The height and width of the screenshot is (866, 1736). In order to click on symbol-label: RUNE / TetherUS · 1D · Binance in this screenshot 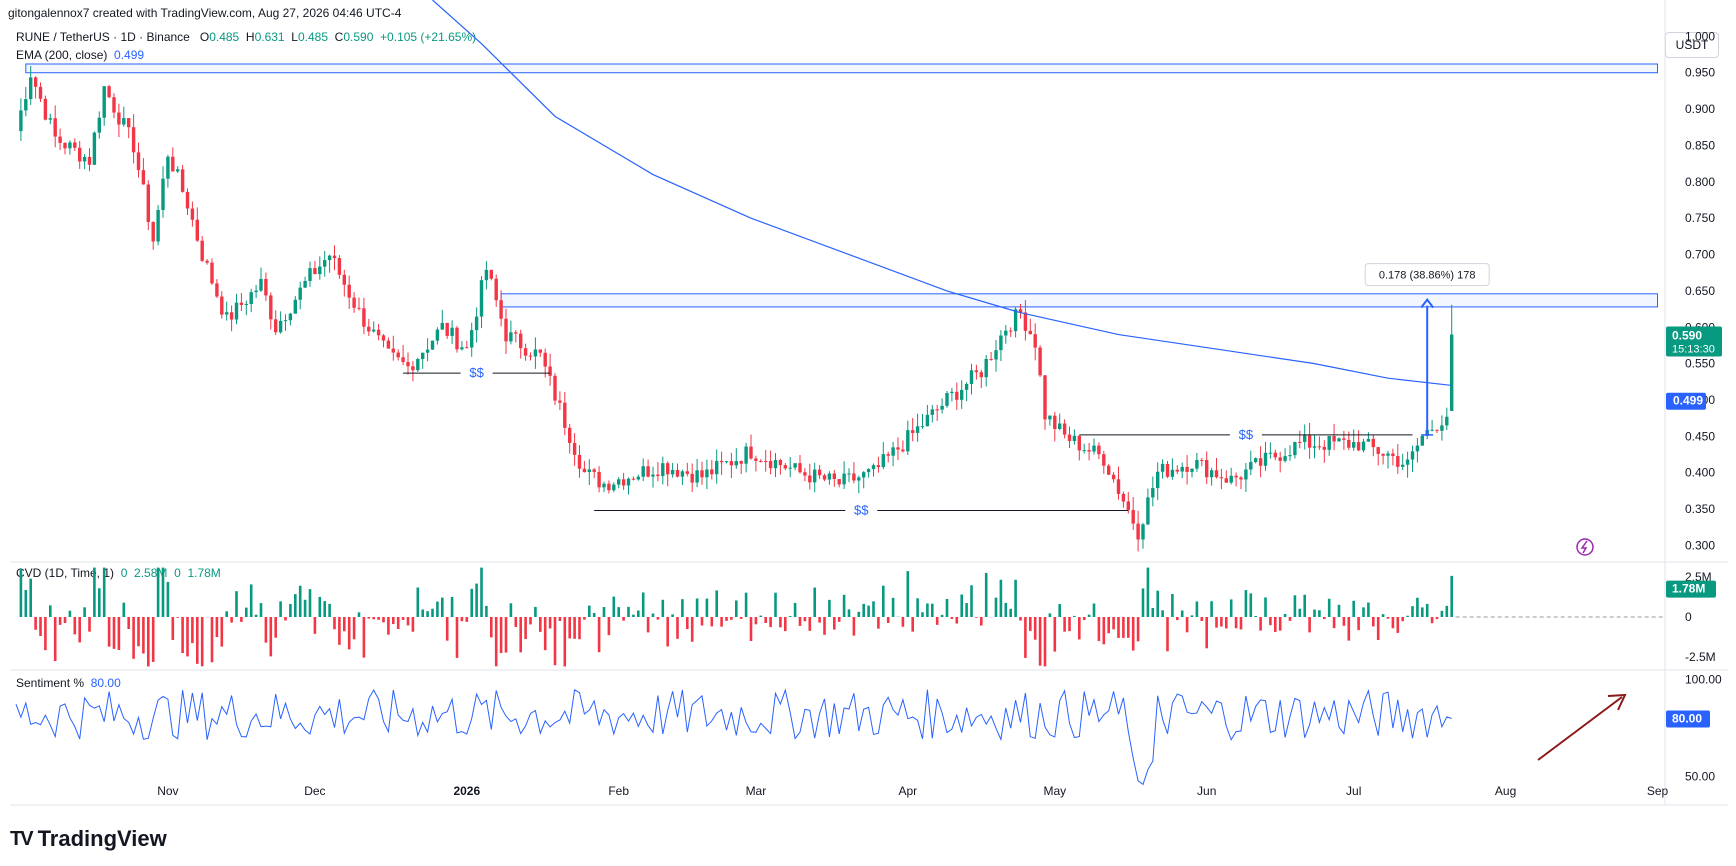, I will do `click(103, 37)`.